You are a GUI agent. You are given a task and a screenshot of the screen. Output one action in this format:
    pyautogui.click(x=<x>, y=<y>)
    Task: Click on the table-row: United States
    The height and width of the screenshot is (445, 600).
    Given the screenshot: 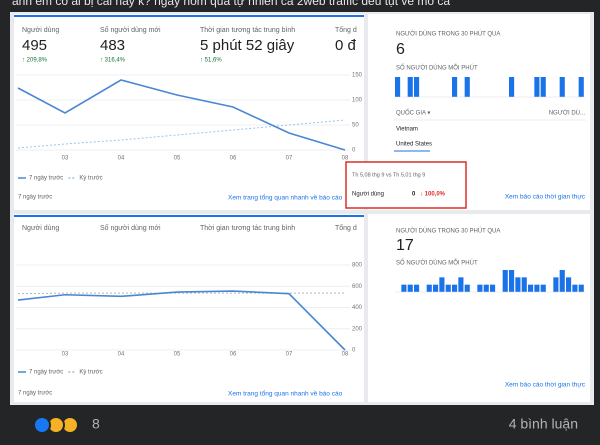 What is the action you would take?
    pyautogui.click(x=414, y=145)
    